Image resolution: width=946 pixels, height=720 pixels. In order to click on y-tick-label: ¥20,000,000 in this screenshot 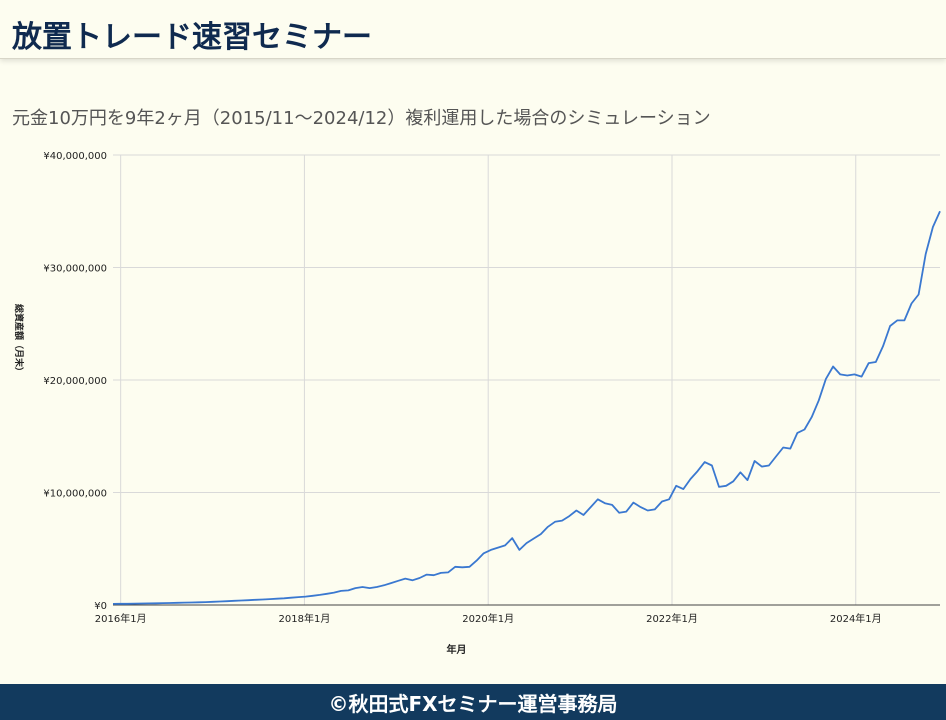, I will do `click(75, 381)`.